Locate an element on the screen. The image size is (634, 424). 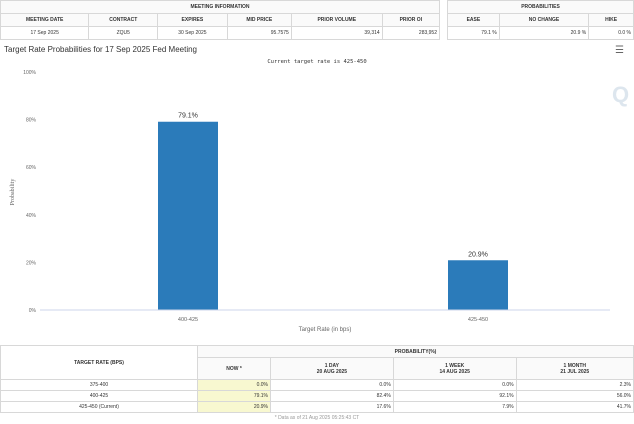
col-header: EXPIRES is located at coordinates (192, 20).